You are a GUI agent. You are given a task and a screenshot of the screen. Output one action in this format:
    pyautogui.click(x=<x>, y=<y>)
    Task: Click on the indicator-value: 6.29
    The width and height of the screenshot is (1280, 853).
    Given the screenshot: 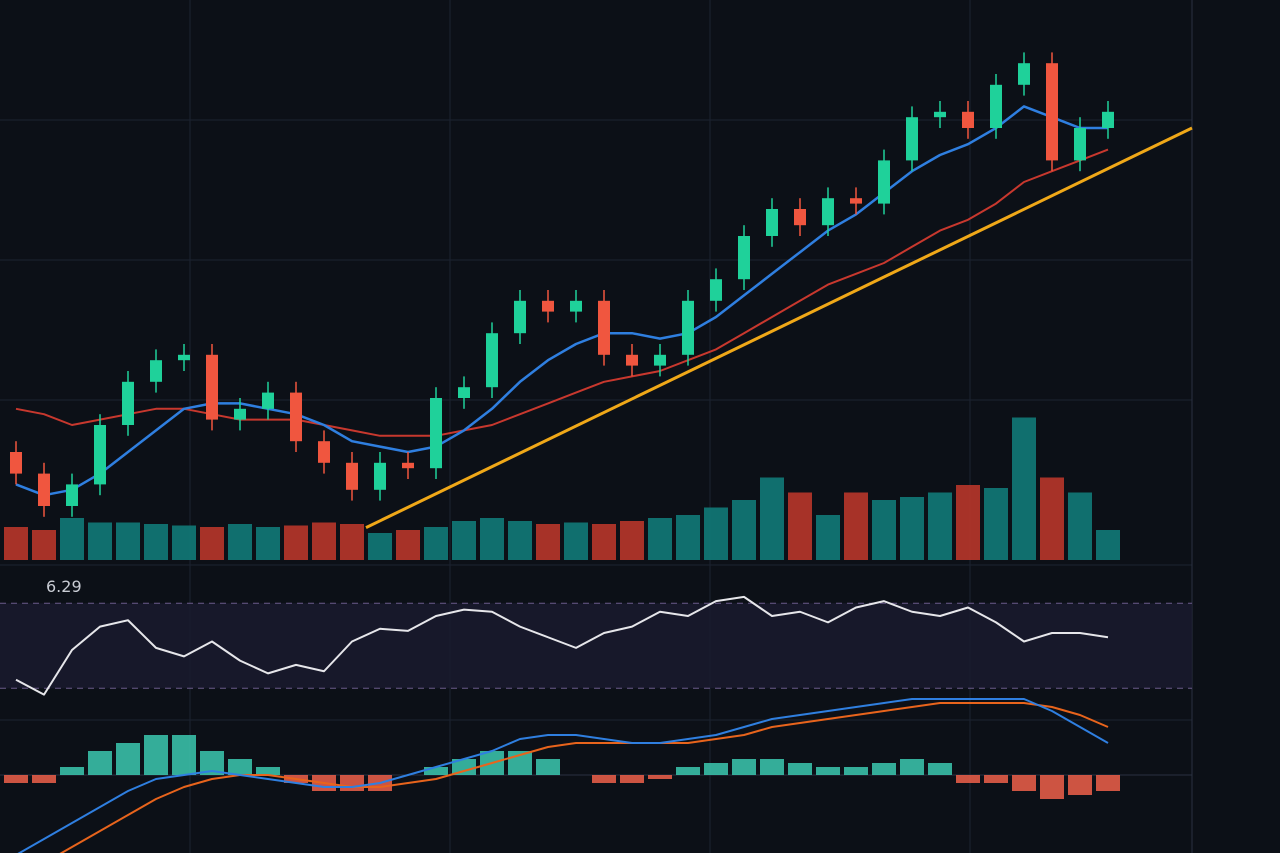 What is the action you would take?
    pyautogui.click(x=64, y=586)
    